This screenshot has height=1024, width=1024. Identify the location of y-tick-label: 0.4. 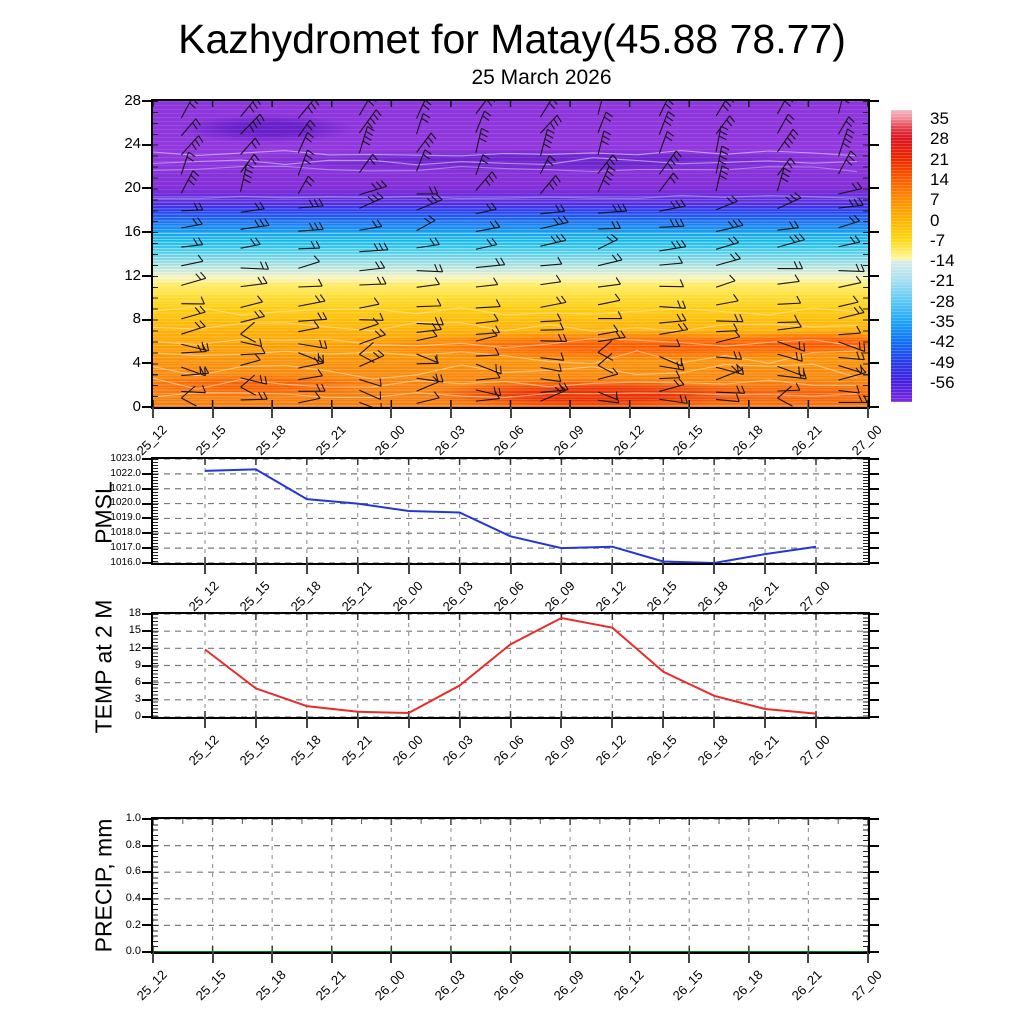
(133, 897).